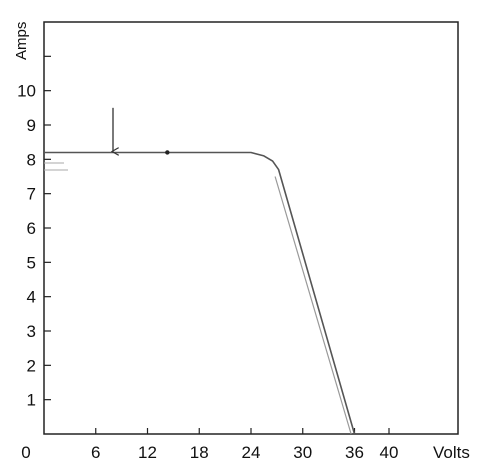  I want to click on y-tick-label: 4, so click(31, 297).